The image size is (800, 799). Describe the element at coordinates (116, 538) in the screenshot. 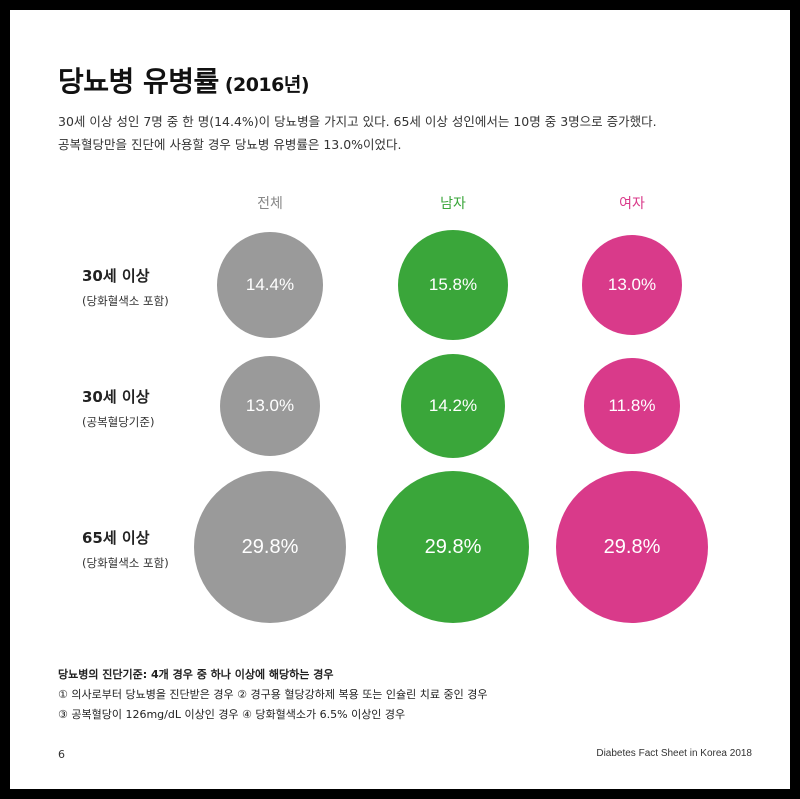

I see `row-label-main: 65세 이상` at that location.